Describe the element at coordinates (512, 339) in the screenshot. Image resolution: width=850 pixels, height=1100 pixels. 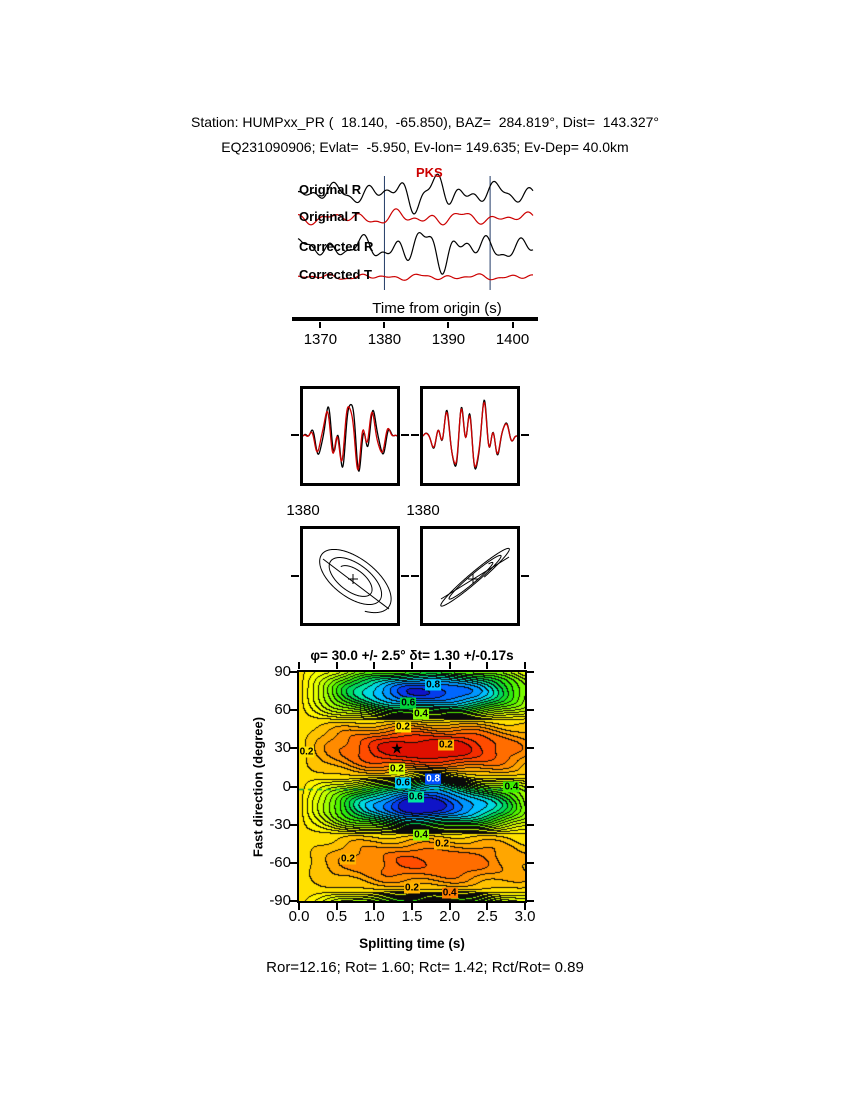
I see `time-axis-tick-label: 1400` at that location.